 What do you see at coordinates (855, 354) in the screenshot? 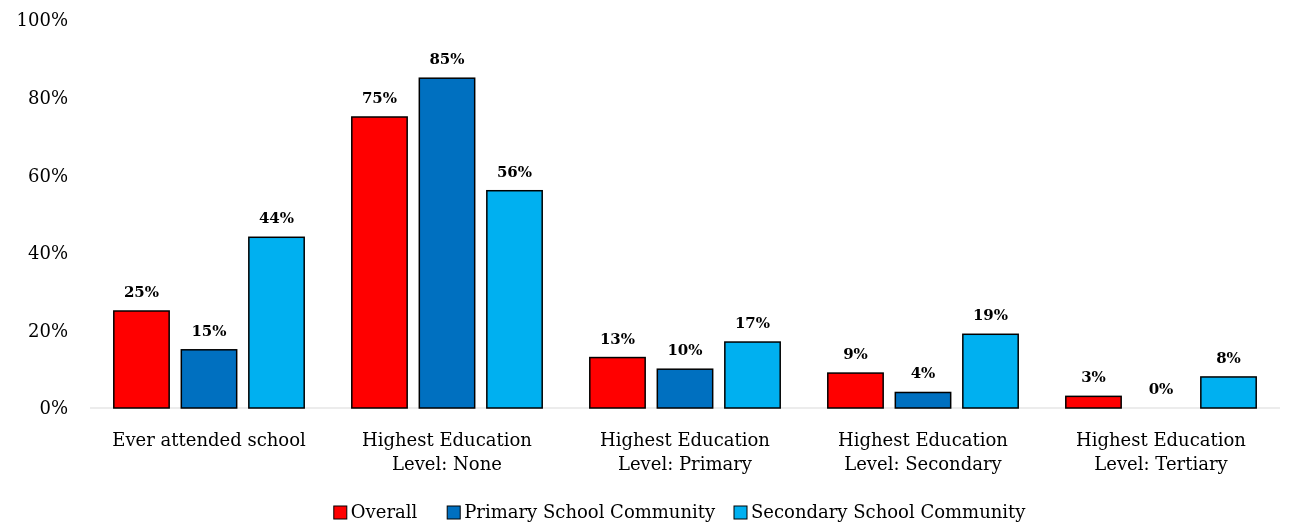
I see `data-label: 9%` at bounding box center [855, 354].